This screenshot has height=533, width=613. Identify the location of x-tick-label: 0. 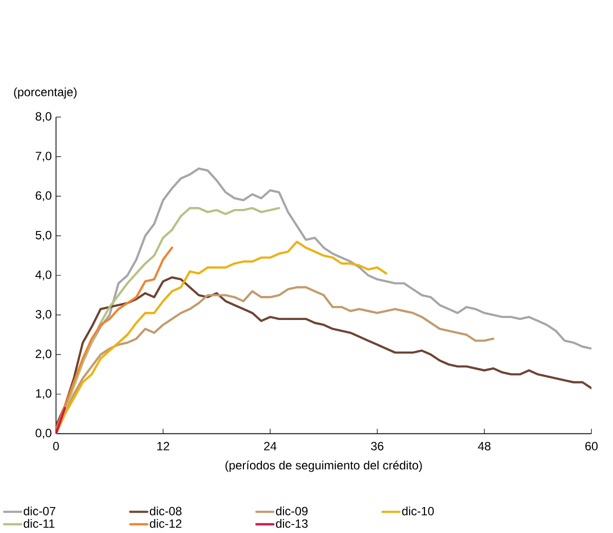
(56, 446).